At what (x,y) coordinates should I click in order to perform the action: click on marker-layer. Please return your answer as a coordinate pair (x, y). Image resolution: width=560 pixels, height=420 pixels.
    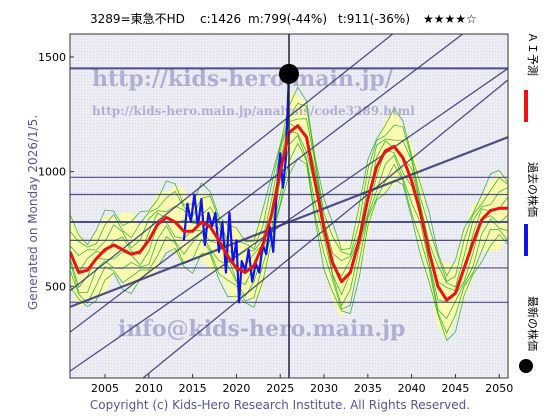
    Looking at the image, I should click on (289, 206).